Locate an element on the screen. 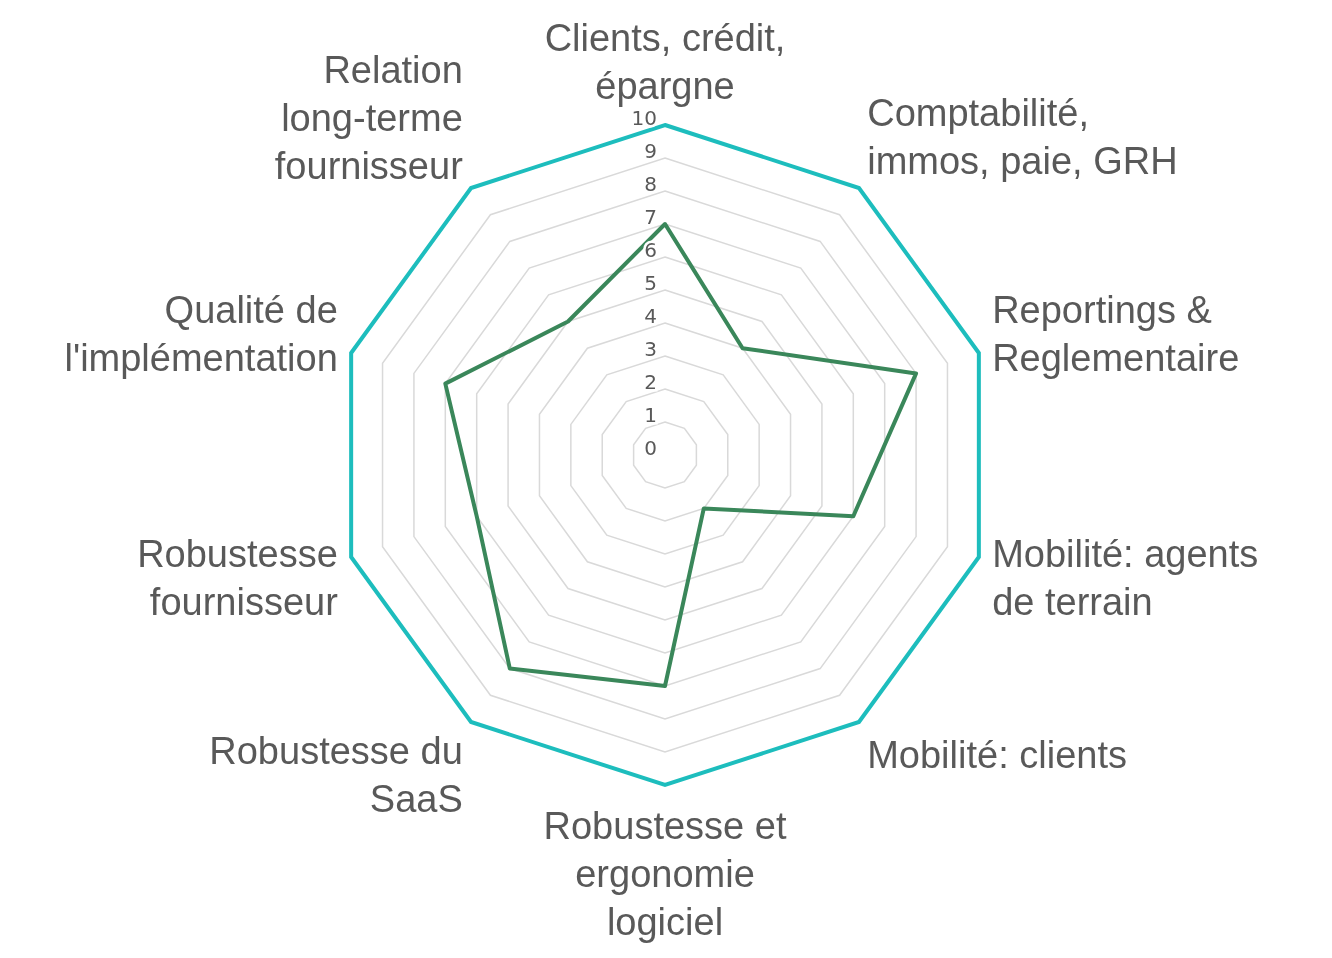 The image size is (1332, 958). y-tick-label: 7 is located at coordinates (650, 217).